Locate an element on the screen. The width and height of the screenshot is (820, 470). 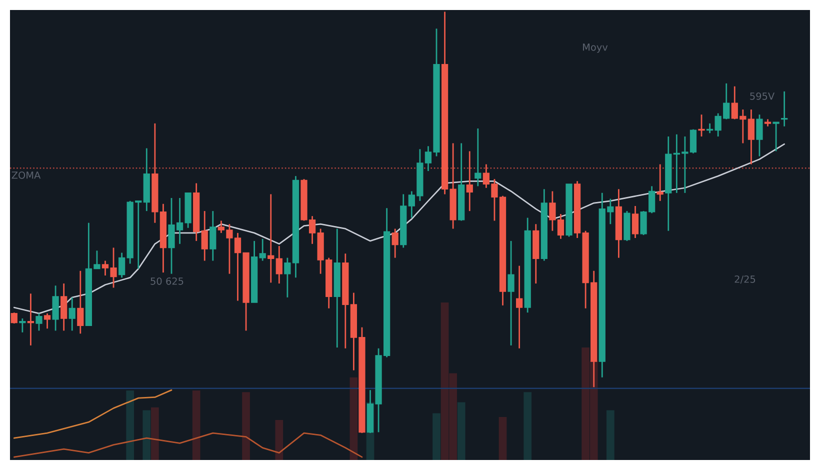
annotation: 50 625 is located at coordinates (167, 281).